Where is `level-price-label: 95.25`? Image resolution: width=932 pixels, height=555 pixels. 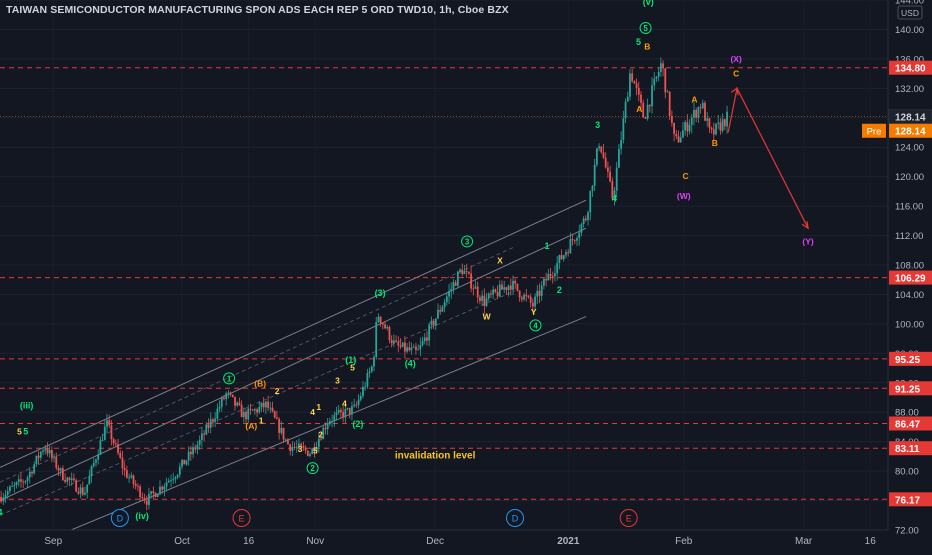
level-price-label: 95.25 is located at coordinates (907, 360).